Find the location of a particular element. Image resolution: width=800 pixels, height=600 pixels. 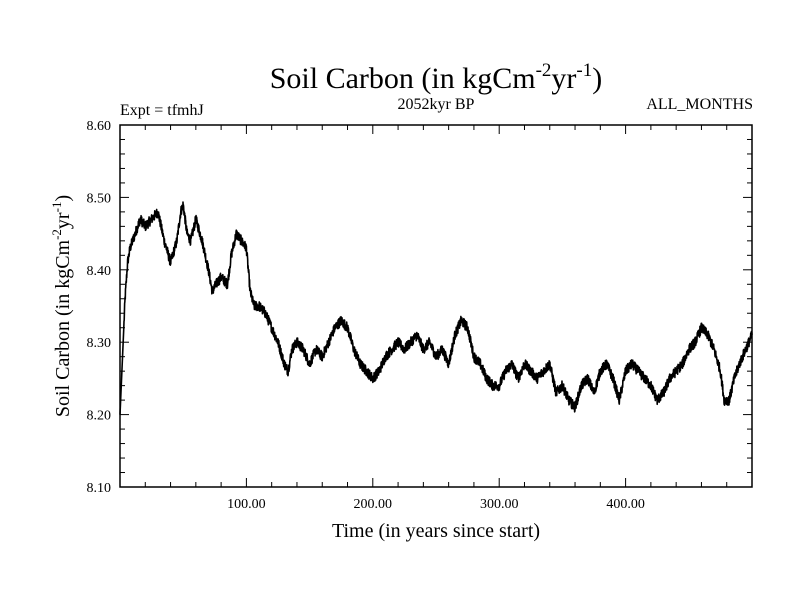

y-axis-label-sup2: -1 is located at coordinates (56, 207).